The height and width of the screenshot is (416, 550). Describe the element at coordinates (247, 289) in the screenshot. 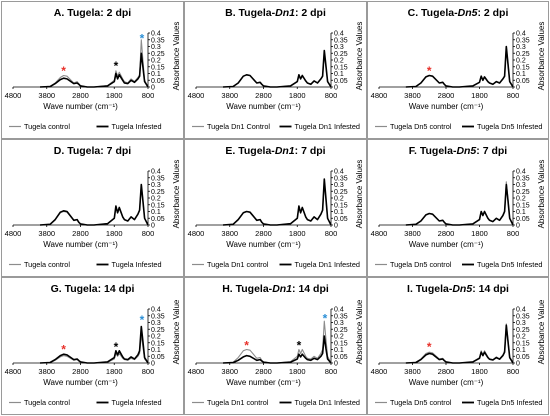

I see `chart-title-part: H. Tugela-` at that location.